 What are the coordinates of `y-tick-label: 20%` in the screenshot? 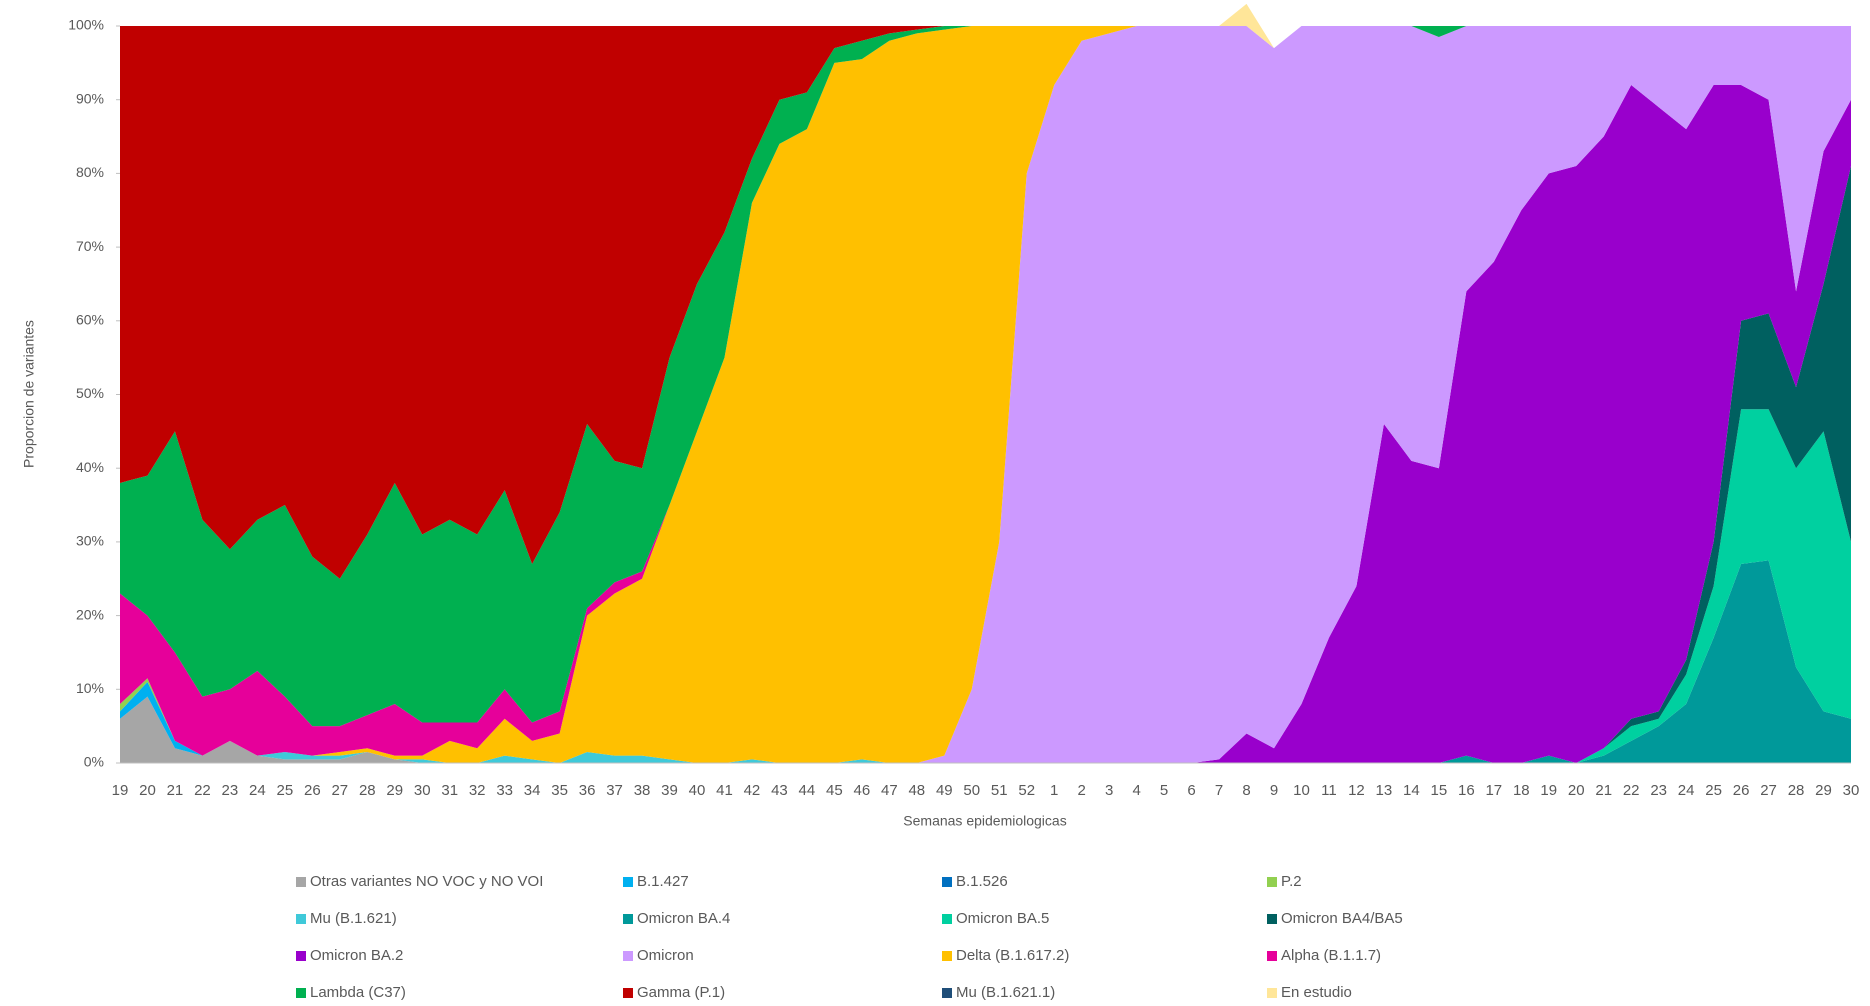 It's located at (90, 614).